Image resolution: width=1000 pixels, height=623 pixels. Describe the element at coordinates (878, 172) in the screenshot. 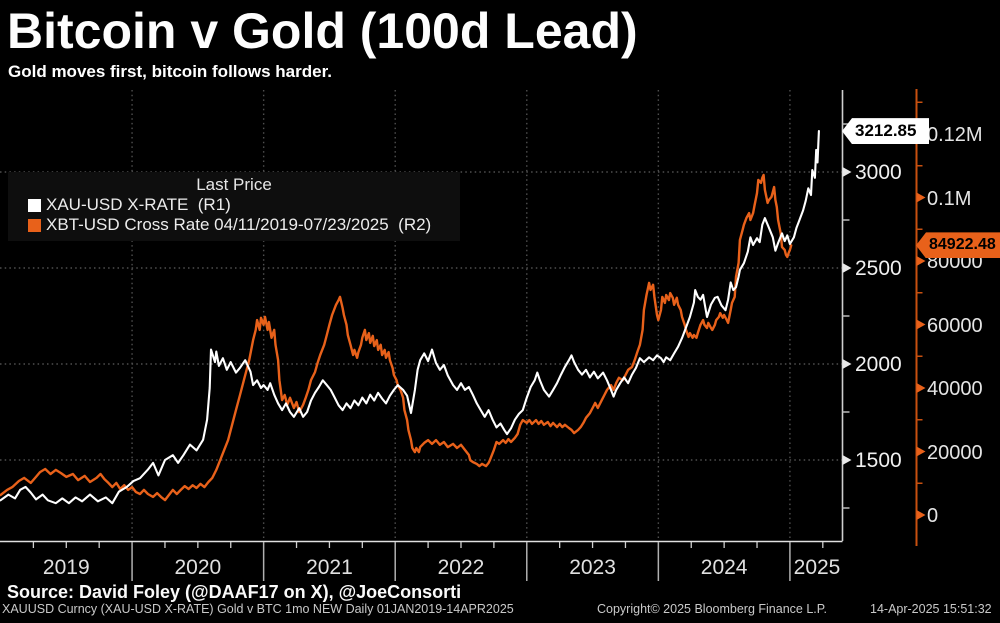

I see `gold-axis-tick-label: 3000` at that location.